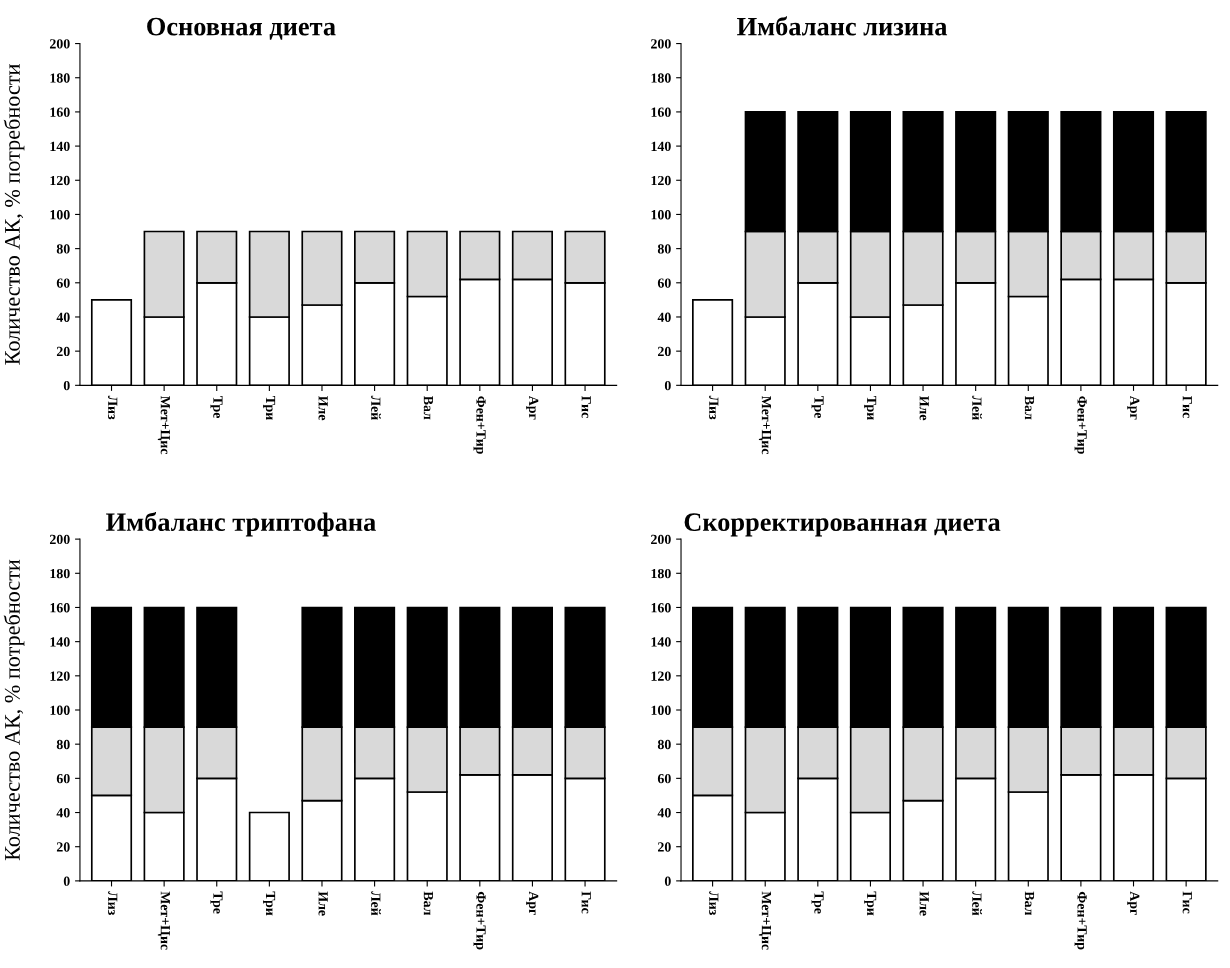  What do you see at coordinates (842, 26) in the screenshot?
I see `chart-title: Имбаланс лизина` at bounding box center [842, 26].